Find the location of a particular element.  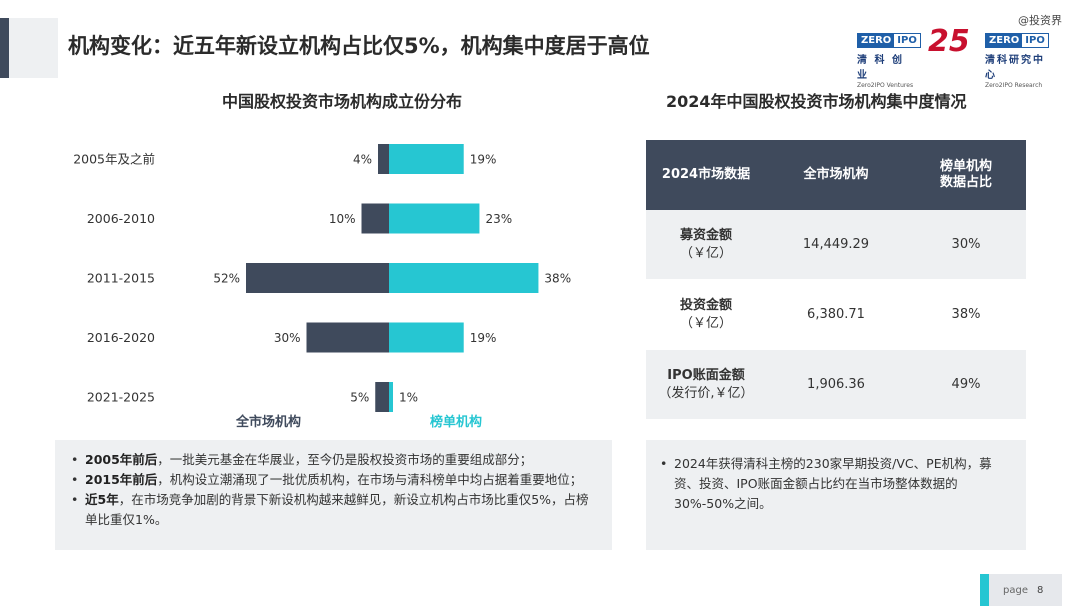

table-row: 募资金额 （￥亿） 14,449.29 30% is located at coordinates (836, 245).